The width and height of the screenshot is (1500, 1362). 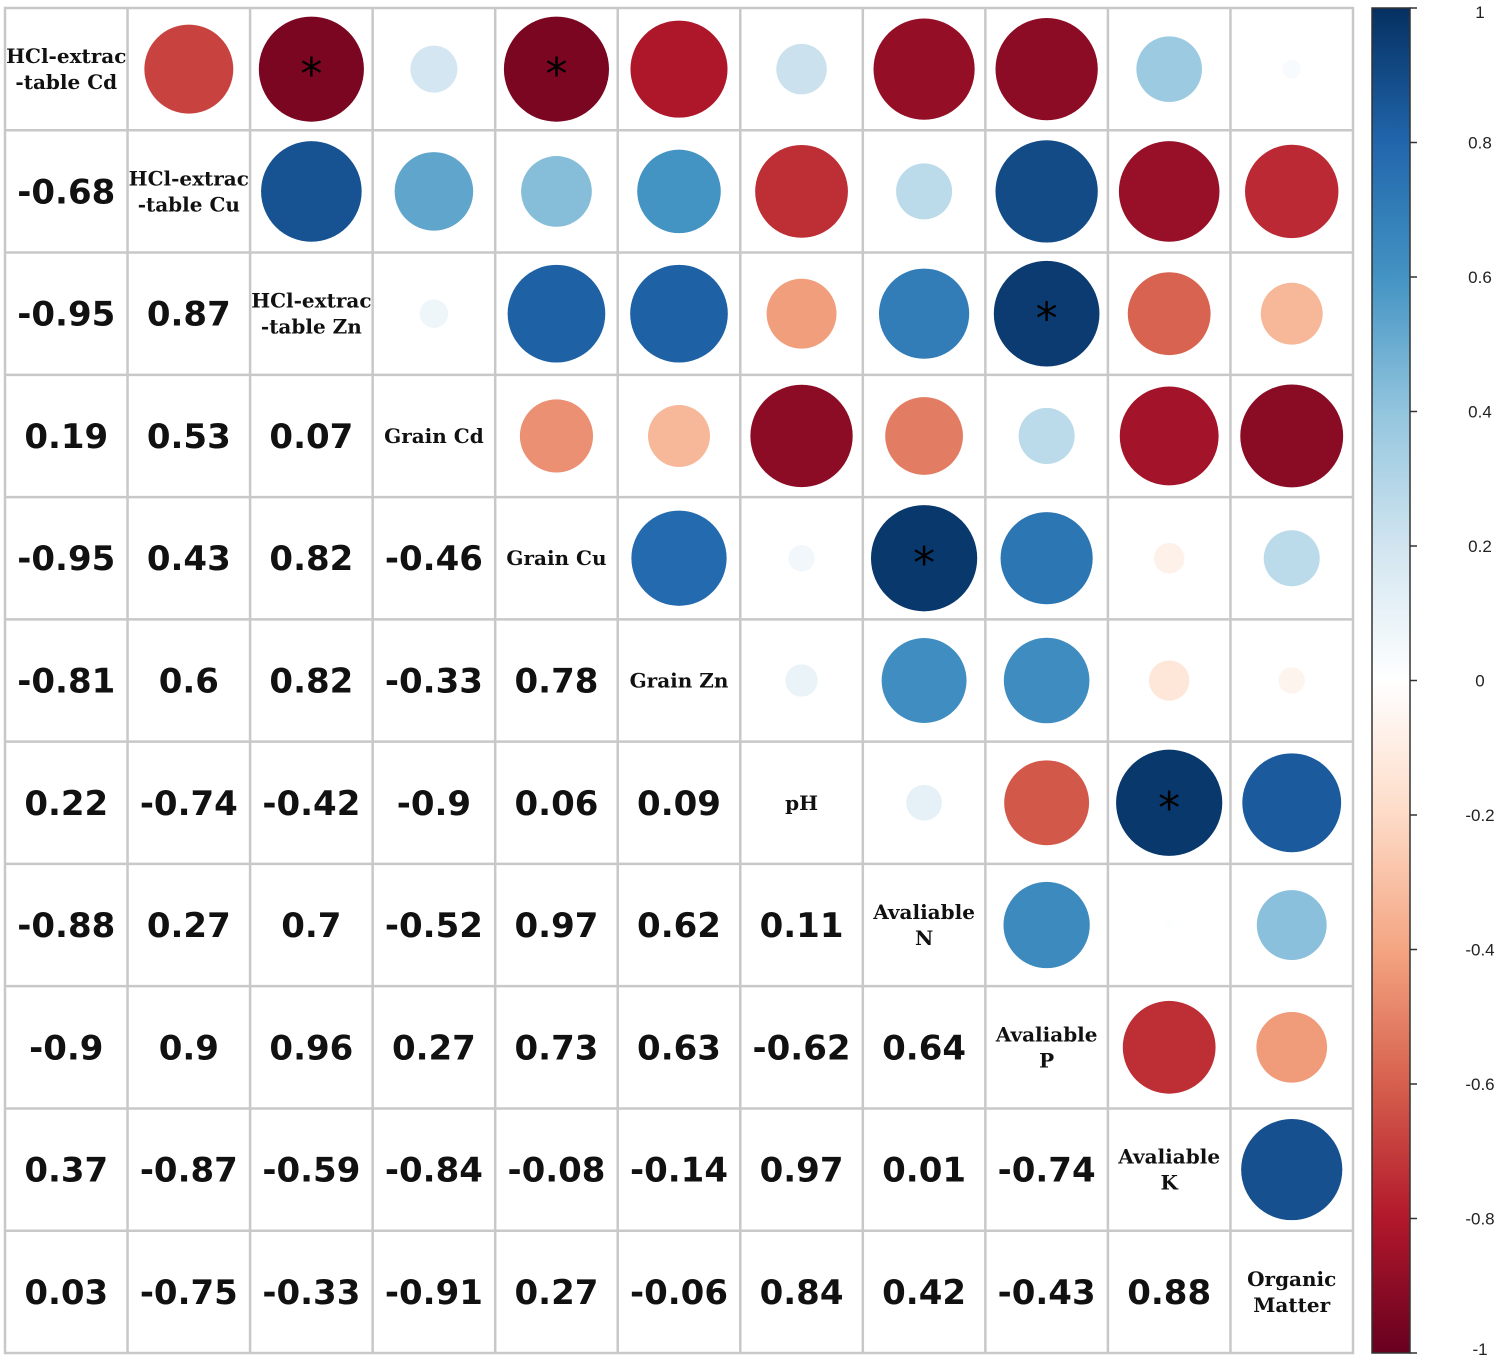 I want to click on correlation-value: 0.22, so click(x=66, y=804).